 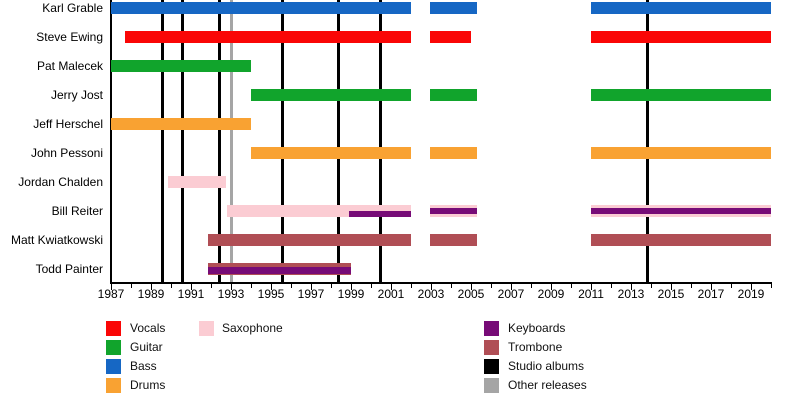 I want to click on member-label: Karl Grable, so click(x=72, y=8).